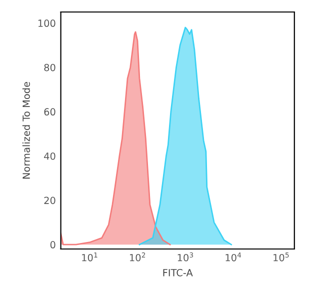 This screenshot has height=300, width=320. I want to click on y-tick-label: 40, so click(50, 156).